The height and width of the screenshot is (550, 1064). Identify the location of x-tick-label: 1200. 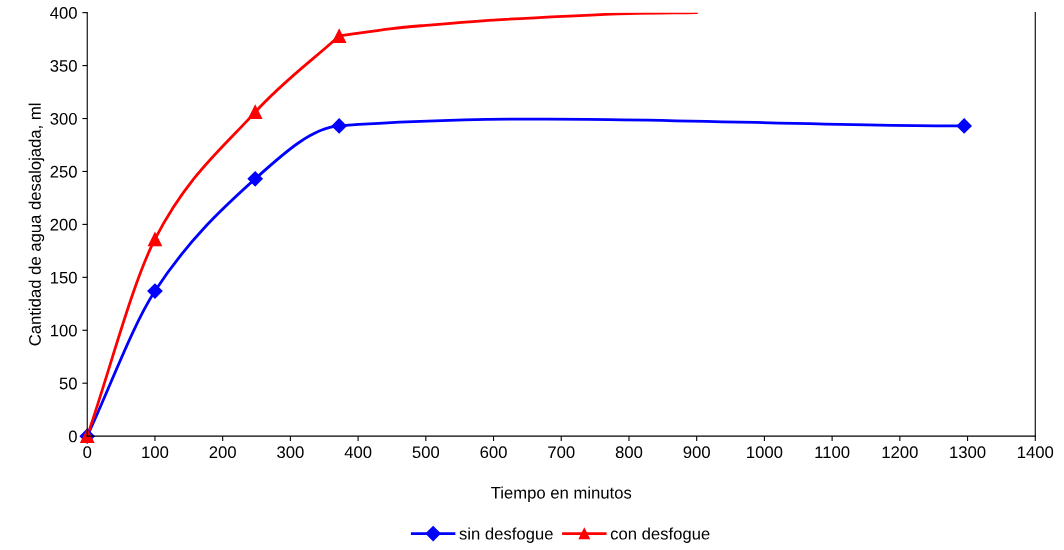
(900, 452).